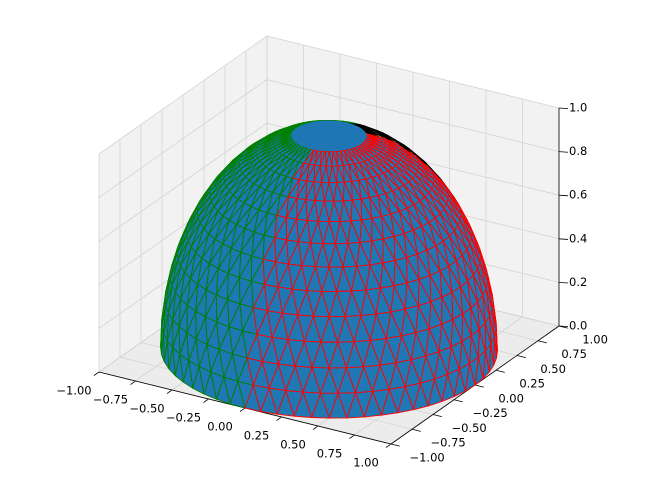  I want to click on z-tick-label: 0.6, so click(578, 195).